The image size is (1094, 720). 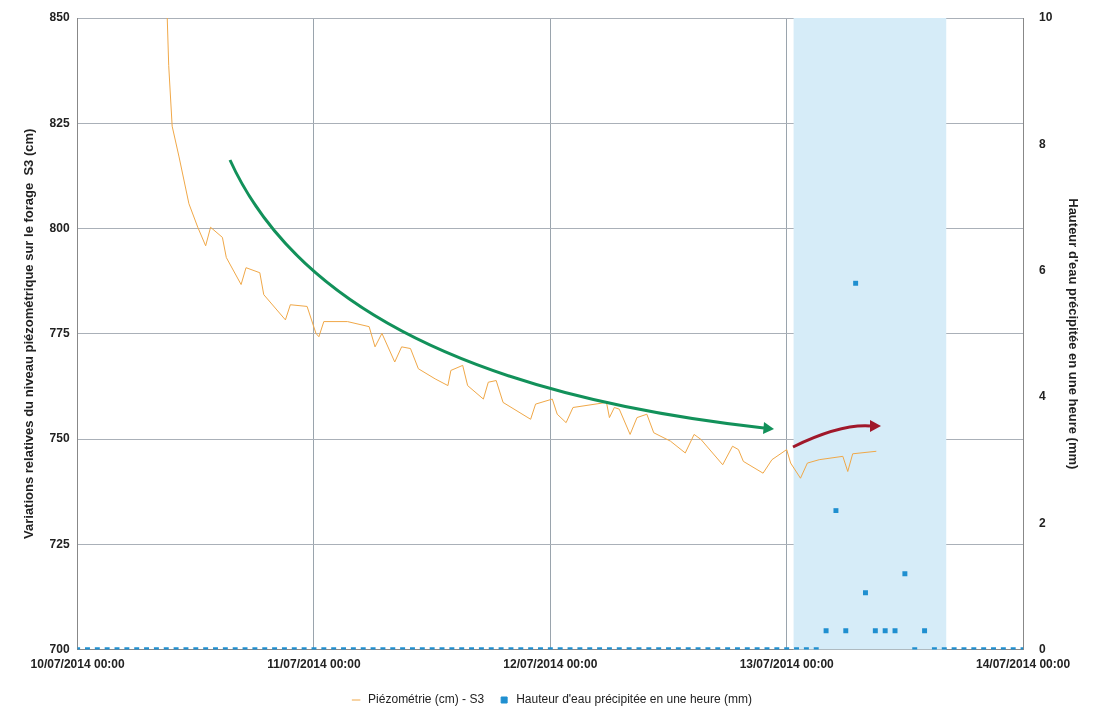 I want to click on y-tick-label: 725, so click(x=59, y=543).